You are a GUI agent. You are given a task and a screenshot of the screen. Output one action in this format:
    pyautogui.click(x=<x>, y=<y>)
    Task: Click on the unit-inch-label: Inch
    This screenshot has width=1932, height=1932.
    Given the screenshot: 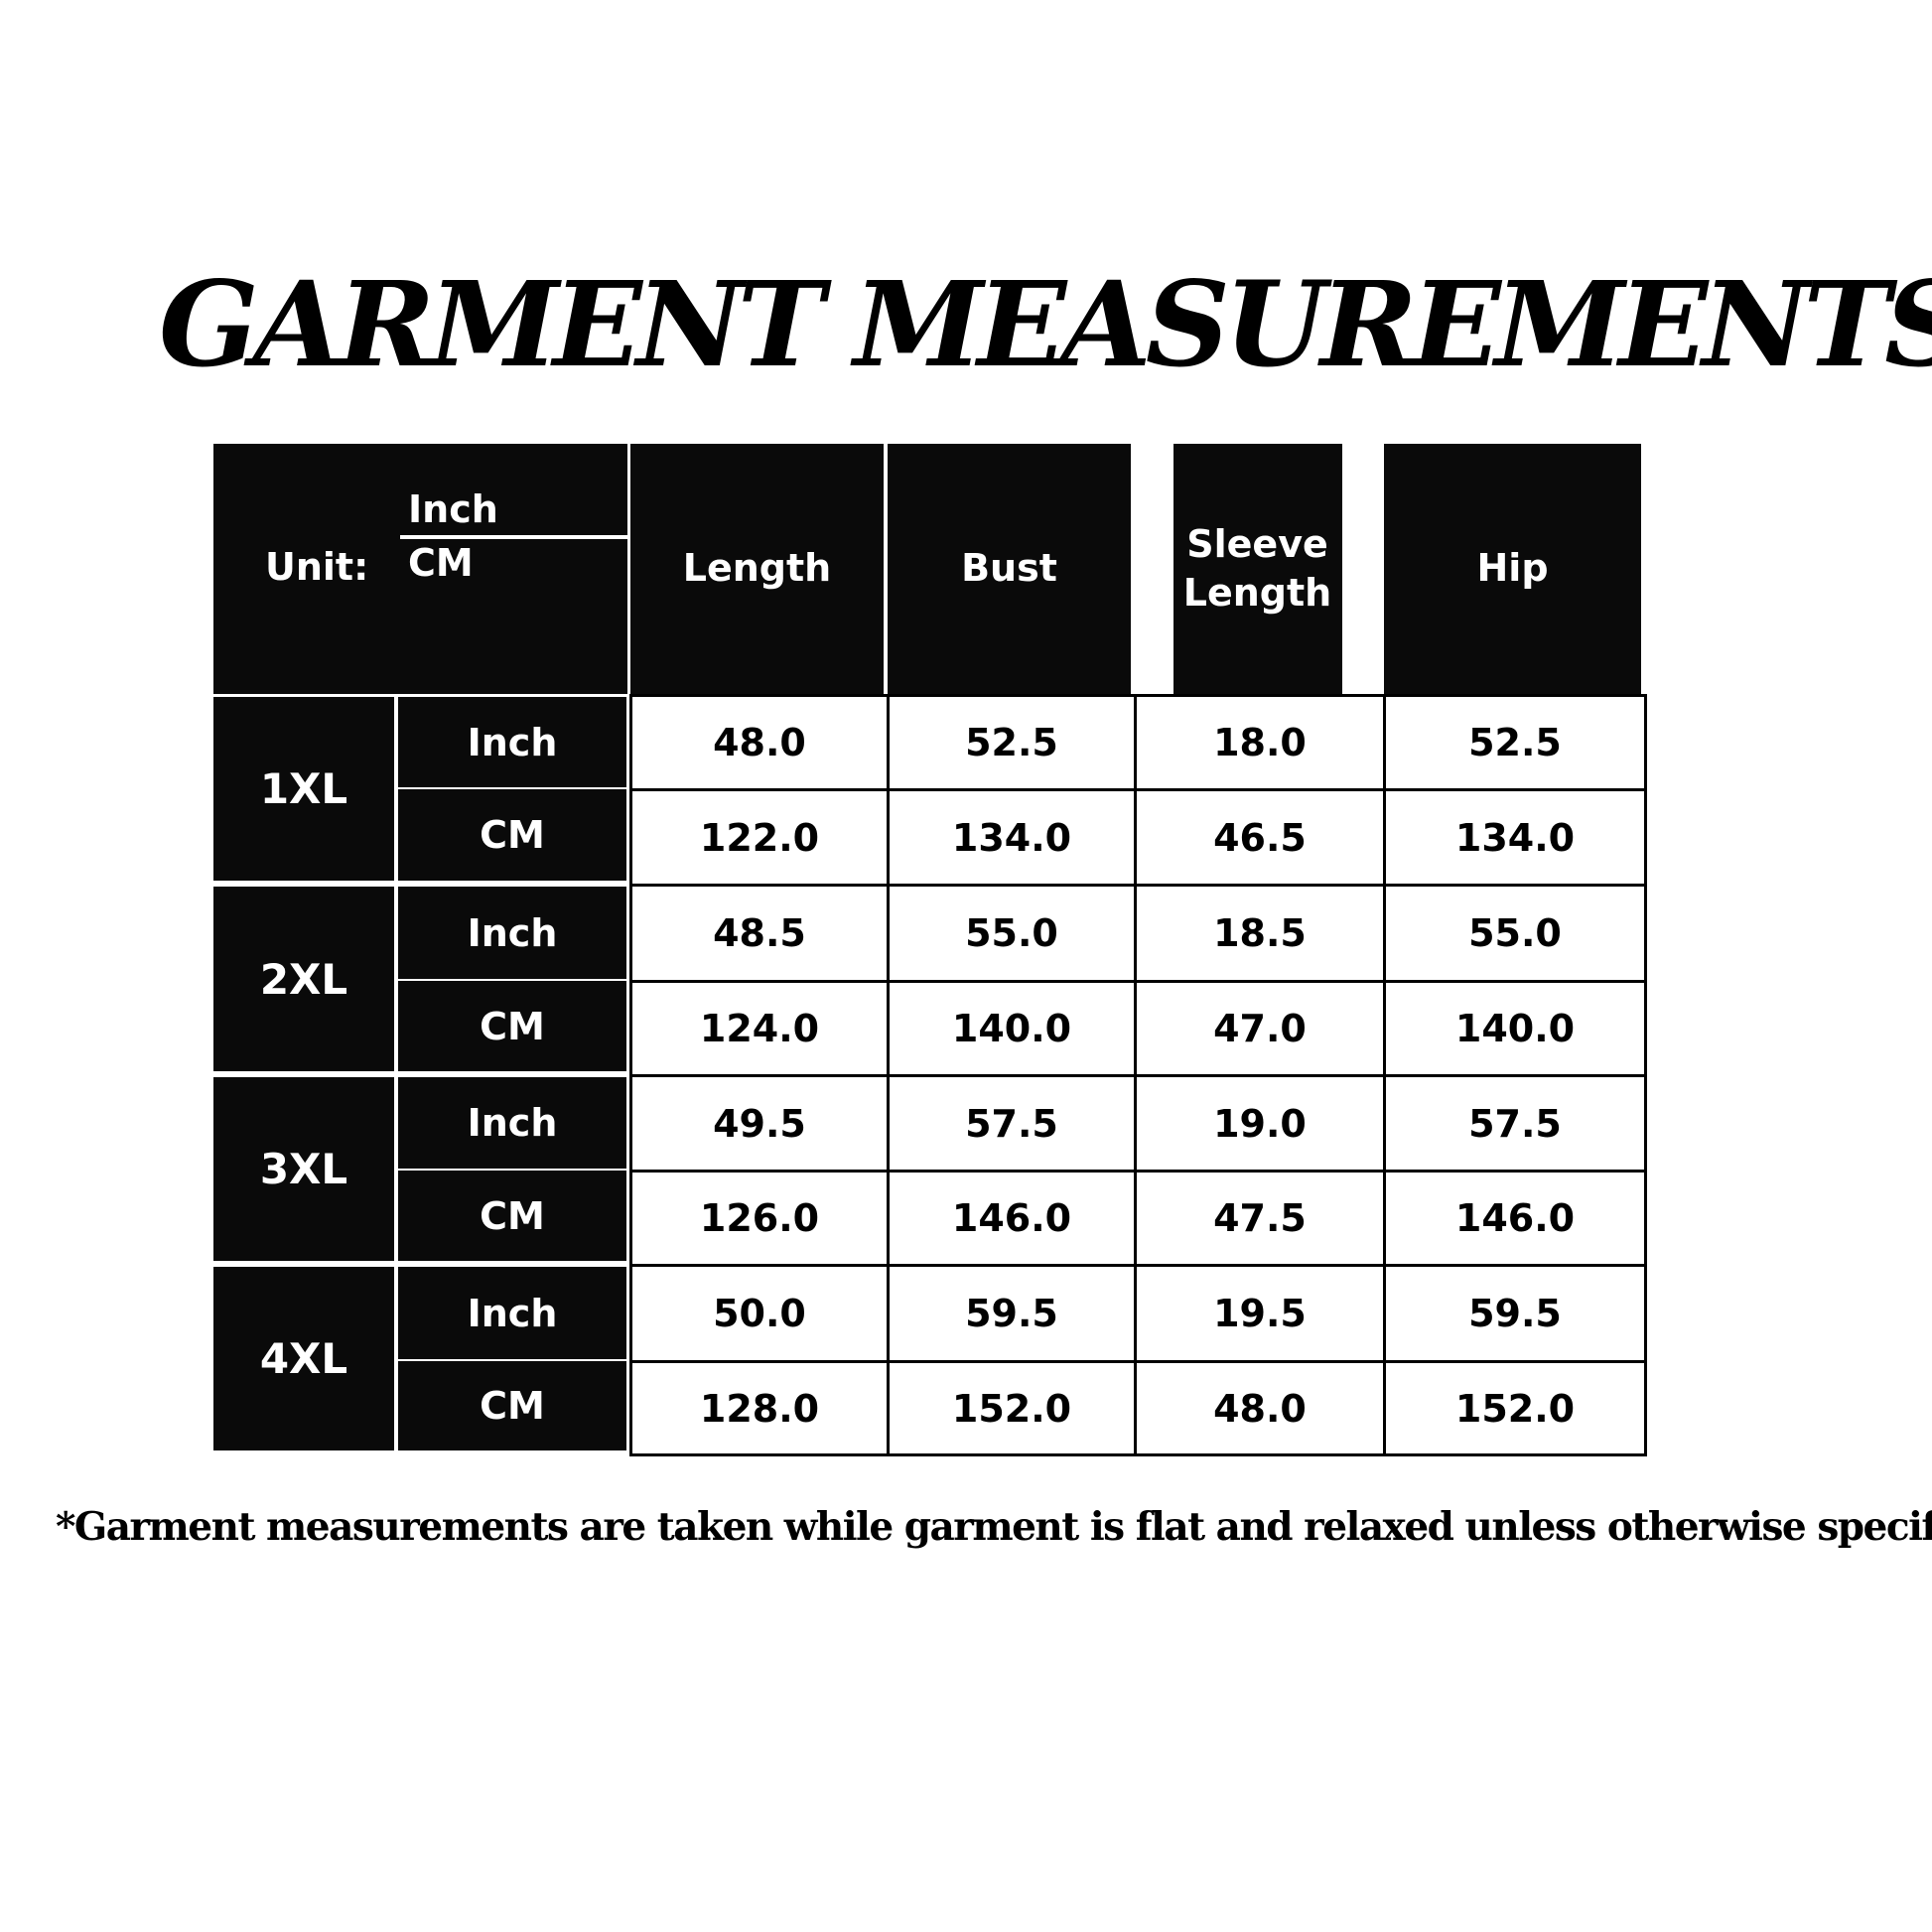 What is the action you would take?
    pyautogui.click(x=453, y=509)
    